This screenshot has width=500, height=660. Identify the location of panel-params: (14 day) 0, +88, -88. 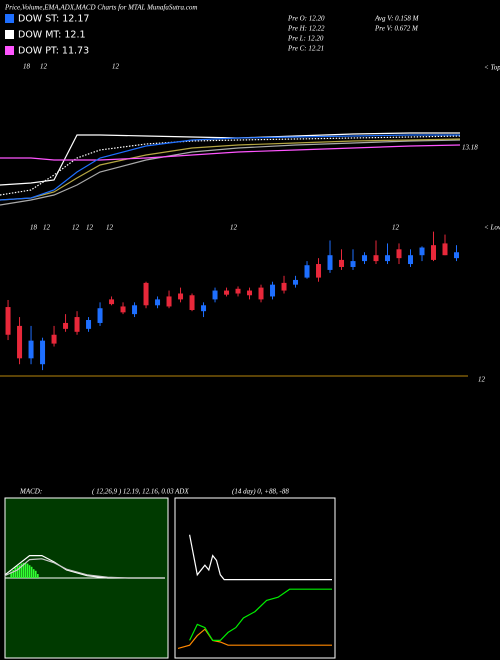
(260, 492).